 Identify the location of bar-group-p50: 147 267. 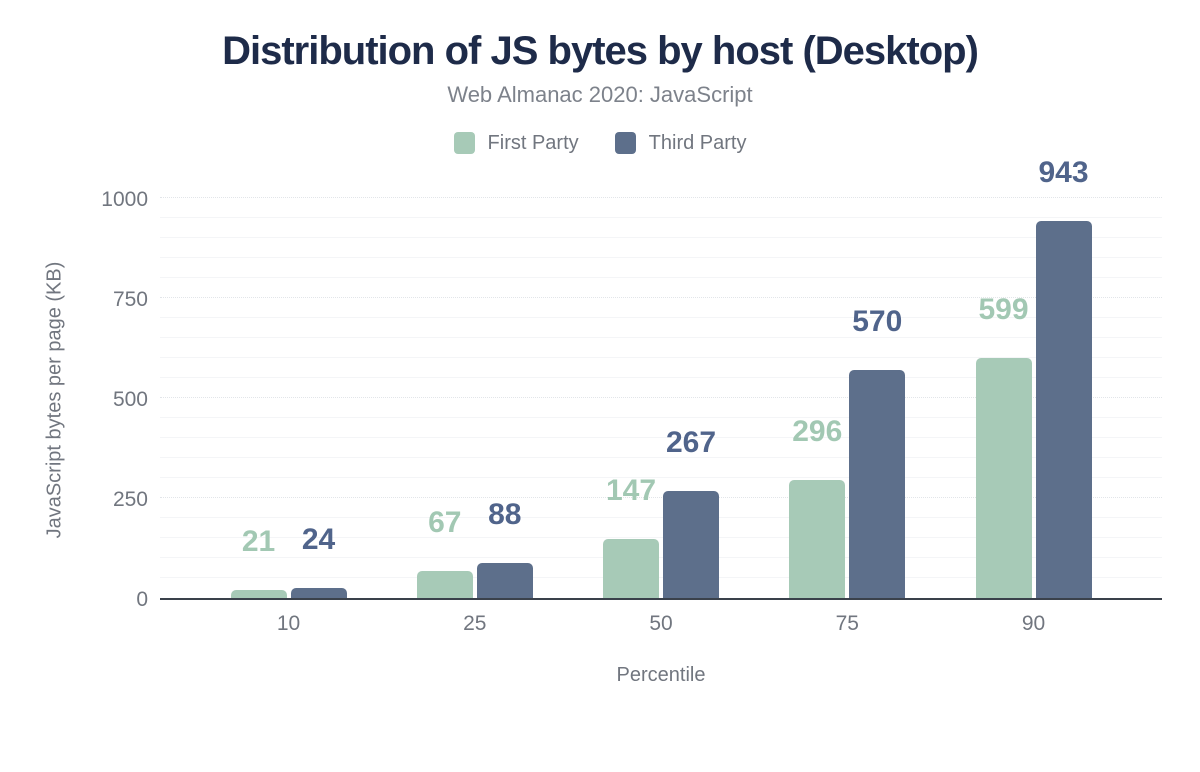
(661, 513).